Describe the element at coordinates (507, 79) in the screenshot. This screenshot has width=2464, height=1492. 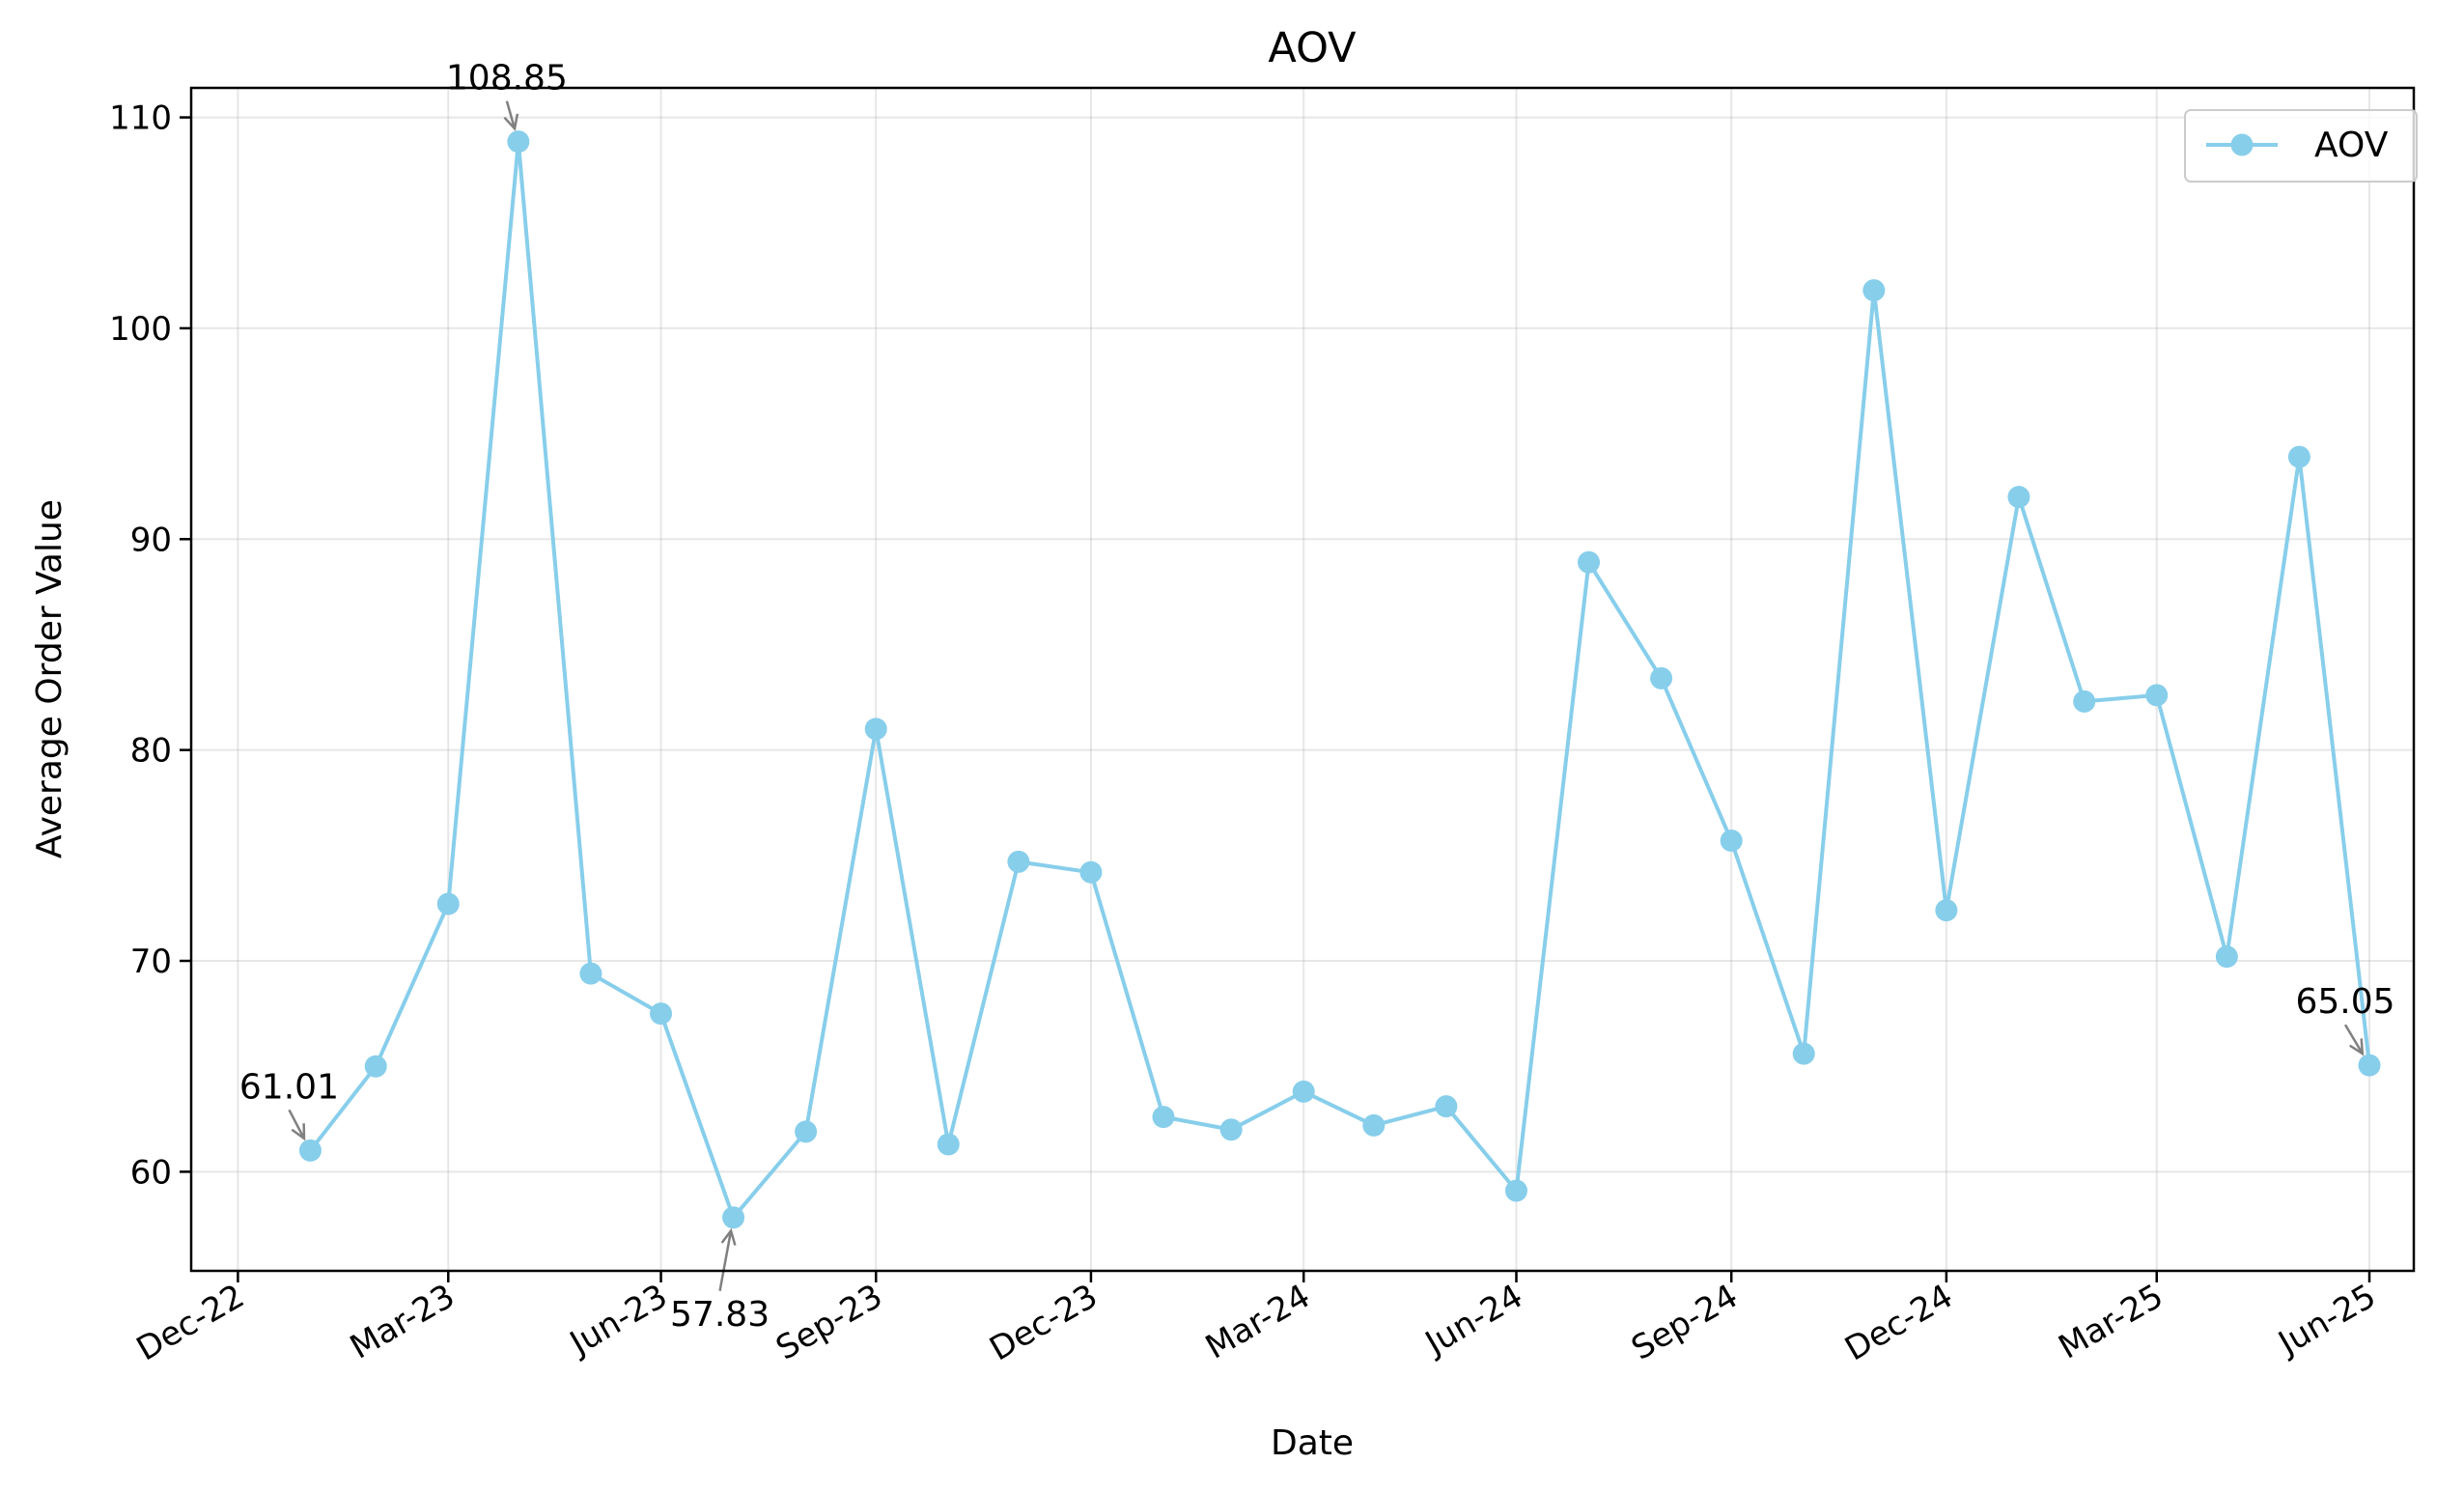
I see `annotation-label: 108.85` at that location.